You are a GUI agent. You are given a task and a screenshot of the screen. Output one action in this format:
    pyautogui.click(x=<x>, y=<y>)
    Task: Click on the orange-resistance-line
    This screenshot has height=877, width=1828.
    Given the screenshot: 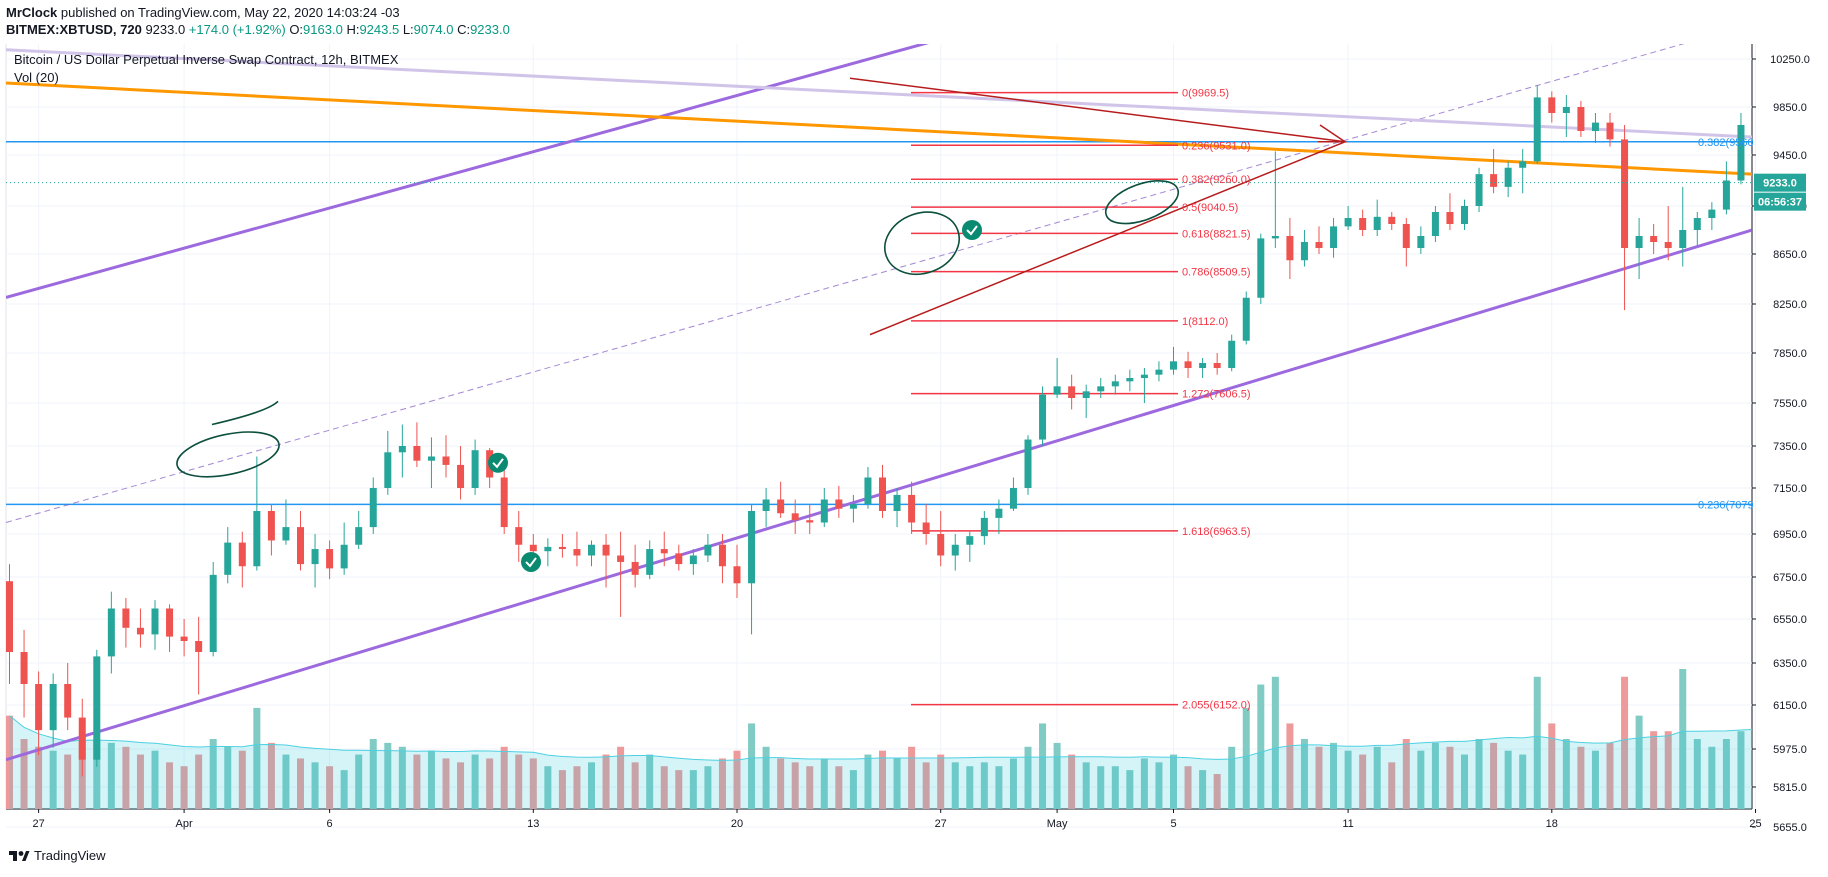 What is the action you would take?
    pyautogui.click(x=879, y=128)
    